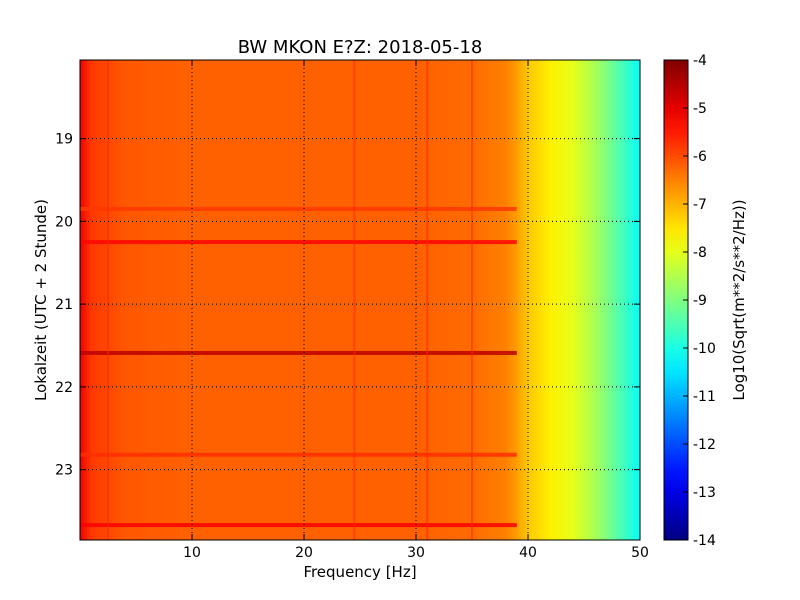 This screenshot has height=600, width=800. Describe the element at coordinates (700, 61) in the screenshot. I see `colorbar-tick-label-0: -4` at that location.